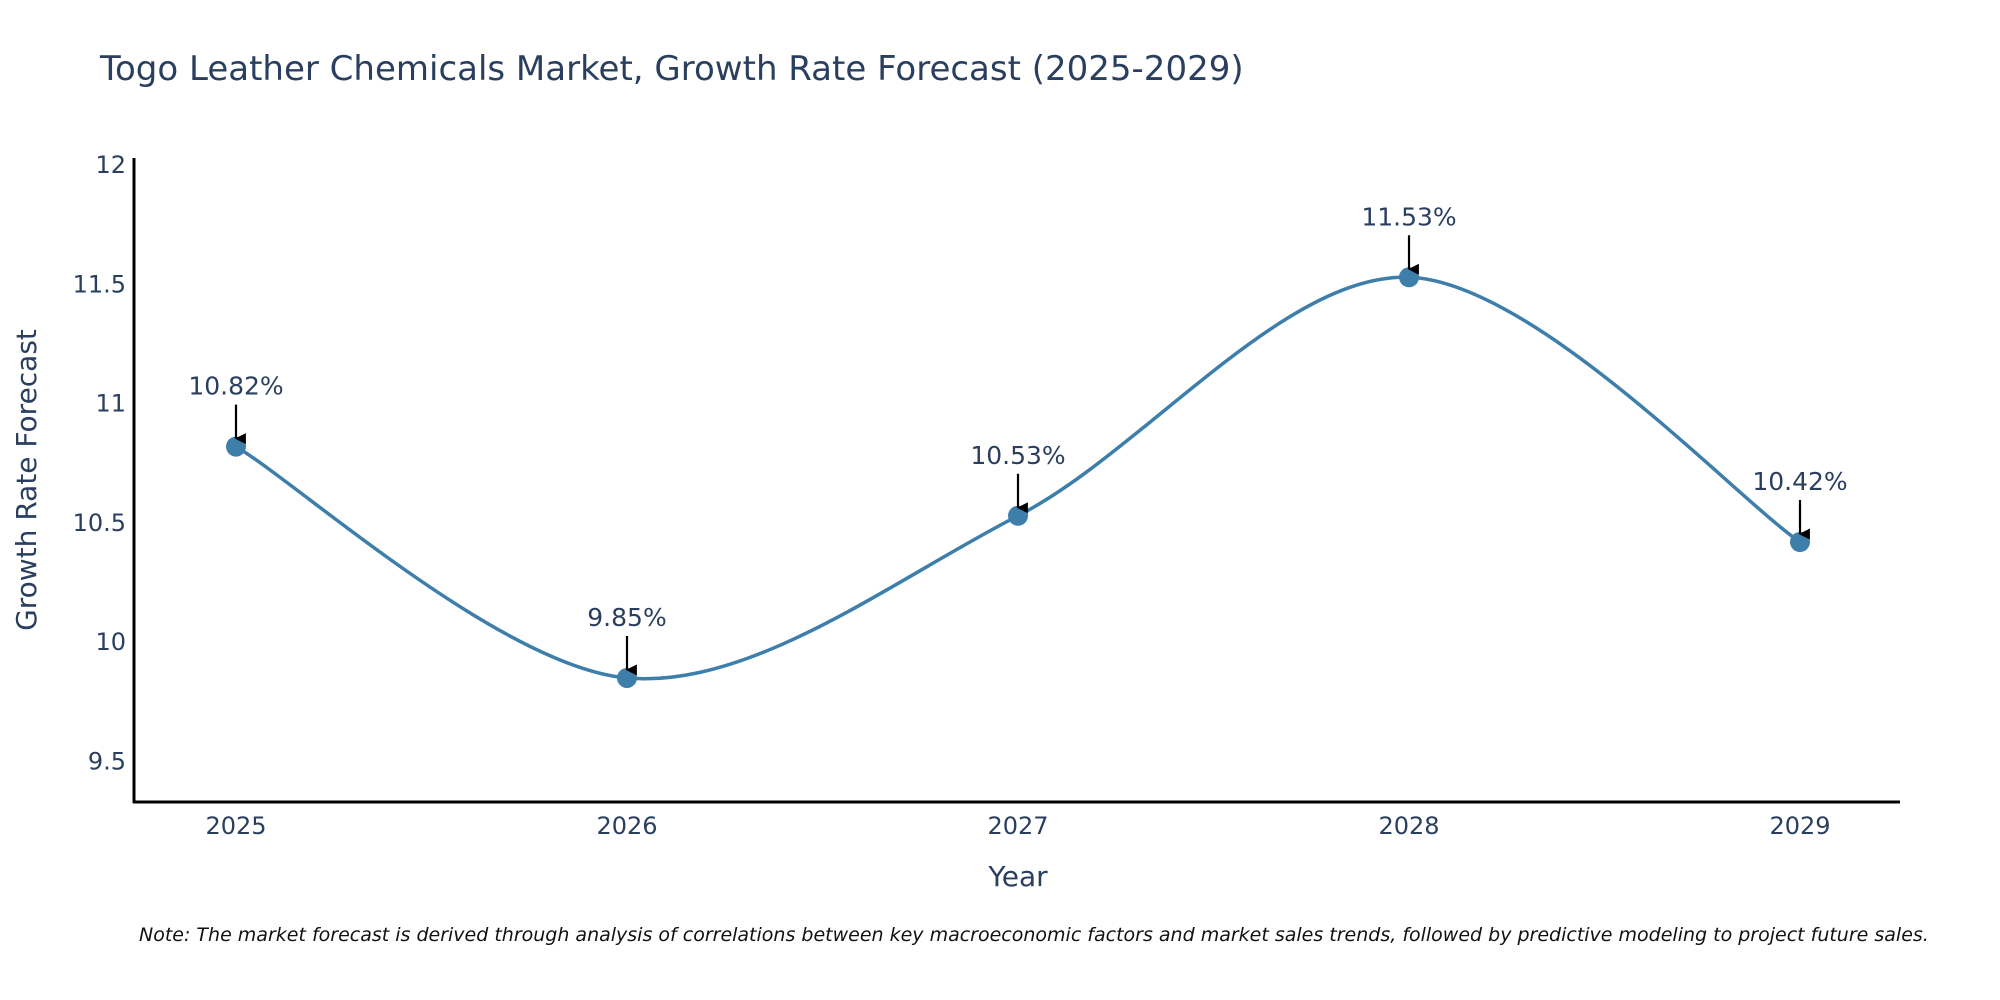  What do you see at coordinates (1799, 481) in the screenshot?
I see `data-label: 10.42%` at bounding box center [1799, 481].